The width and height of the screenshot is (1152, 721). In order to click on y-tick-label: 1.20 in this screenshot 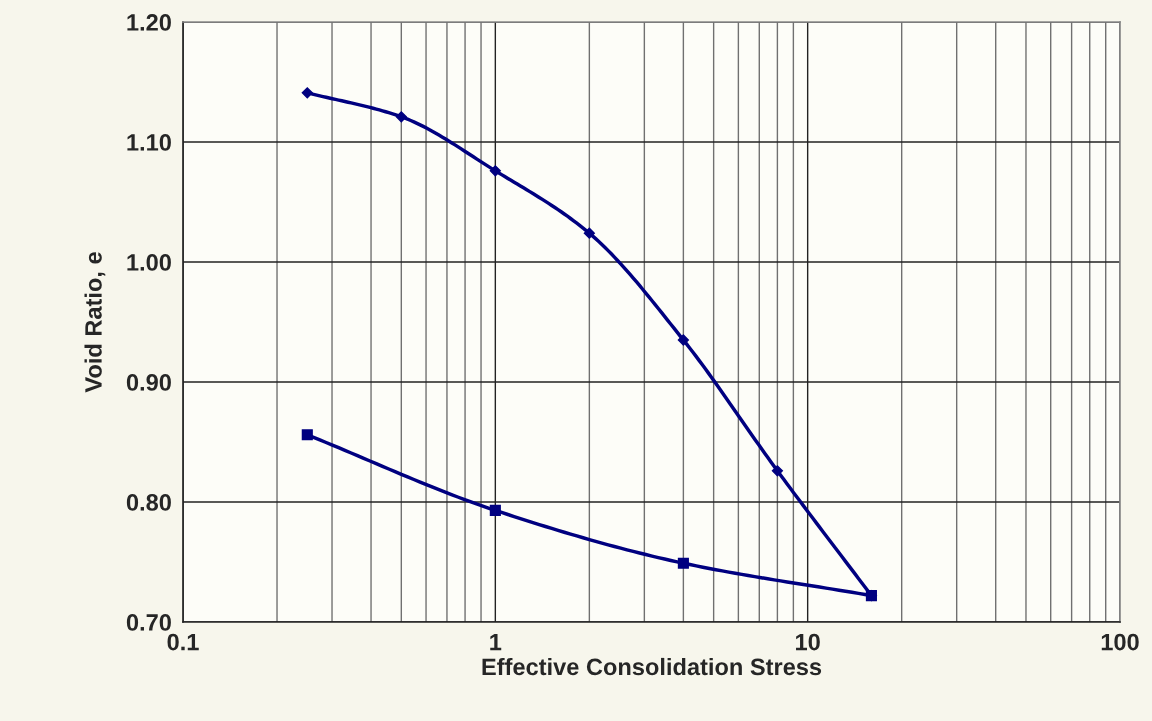, I will do `click(149, 22)`.